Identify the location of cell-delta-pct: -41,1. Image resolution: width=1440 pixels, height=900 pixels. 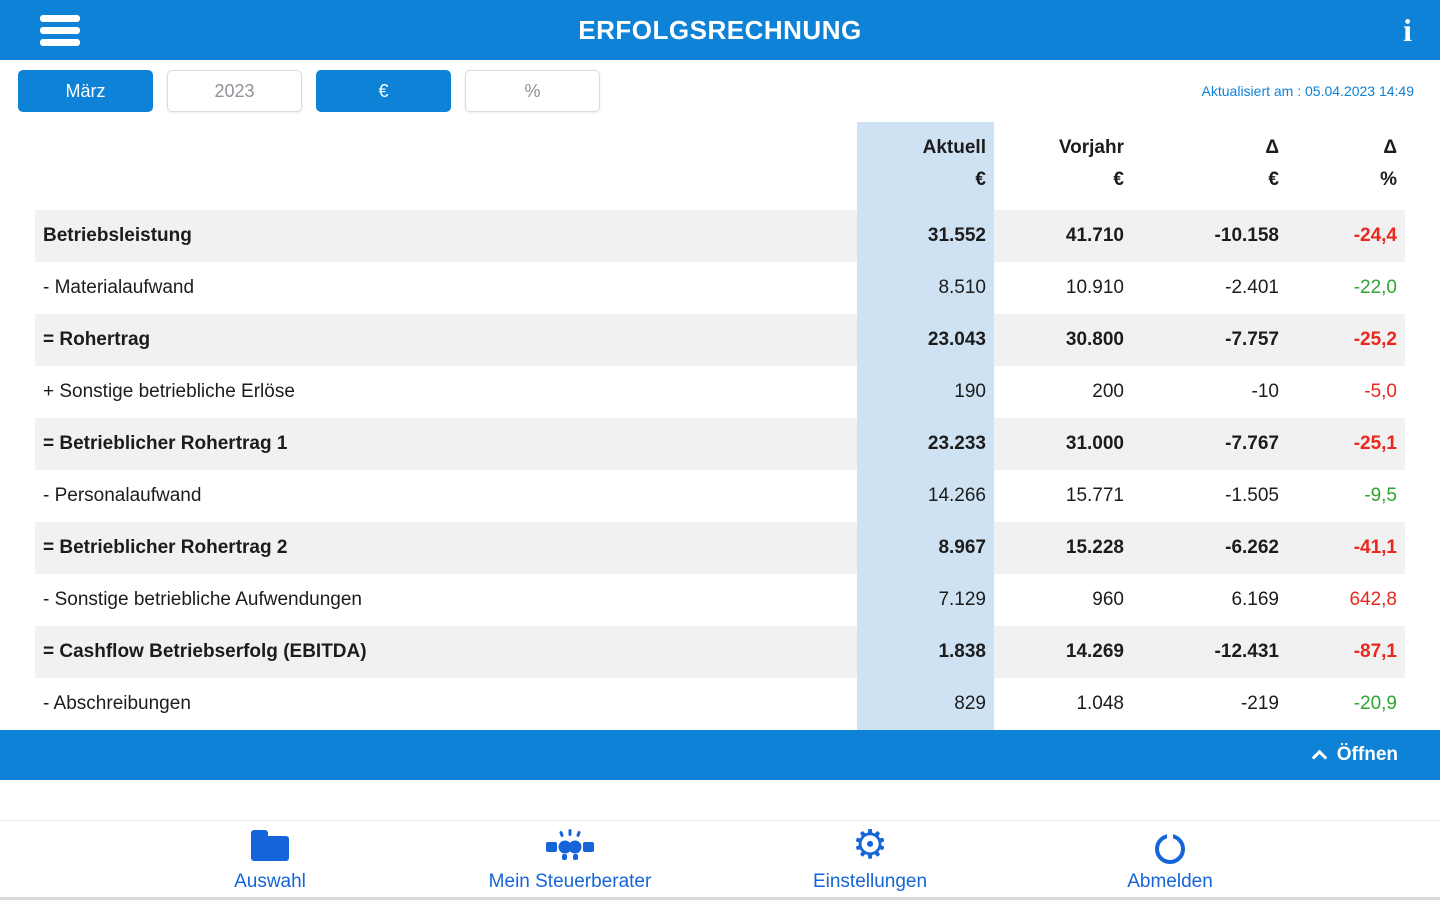
(1375, 547).